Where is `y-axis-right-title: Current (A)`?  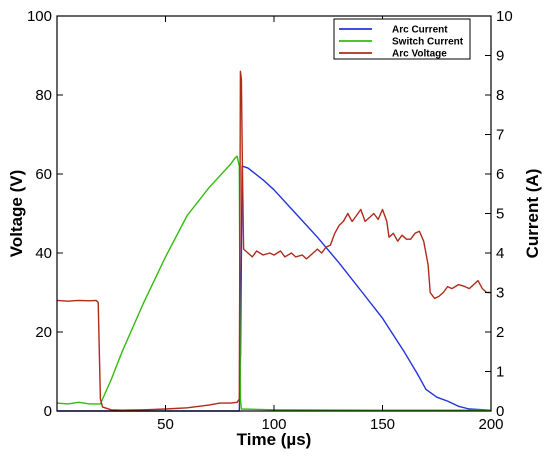
y-axis-right-title: Current (A) is located at coordinates (532, 214).